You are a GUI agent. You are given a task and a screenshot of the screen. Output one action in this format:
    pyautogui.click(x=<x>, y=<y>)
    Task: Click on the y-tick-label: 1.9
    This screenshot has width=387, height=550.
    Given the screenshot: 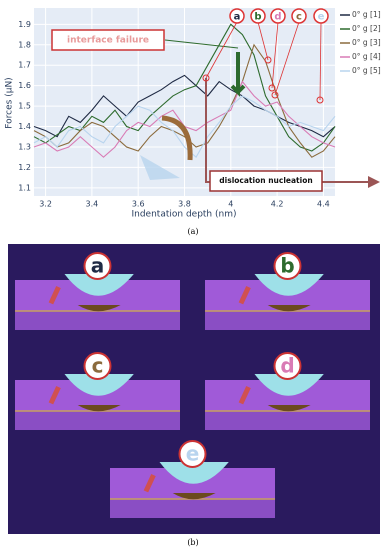 What is the action you would take?
    pyautogui.click(x=24, y=24)
    